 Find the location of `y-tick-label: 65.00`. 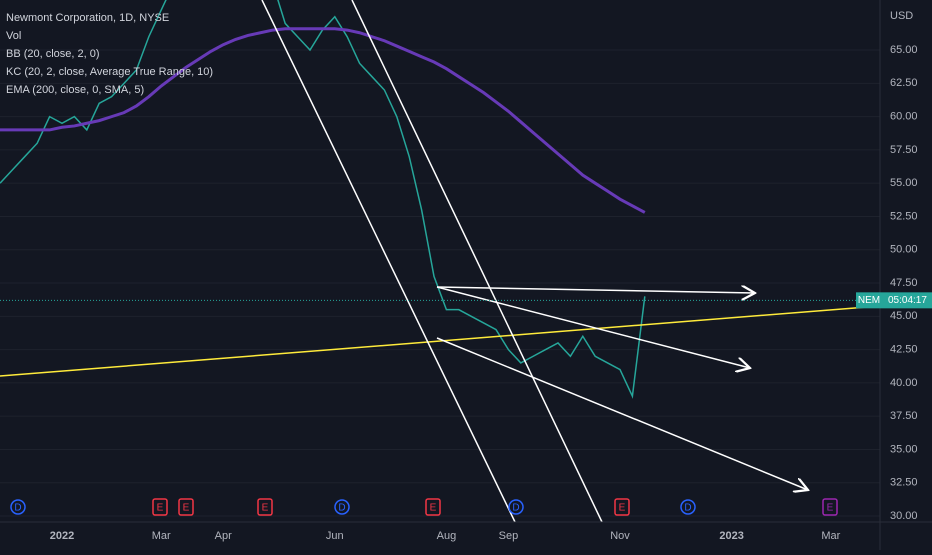

y-tick-label: 65.00 is located at coordinates (904, 50).